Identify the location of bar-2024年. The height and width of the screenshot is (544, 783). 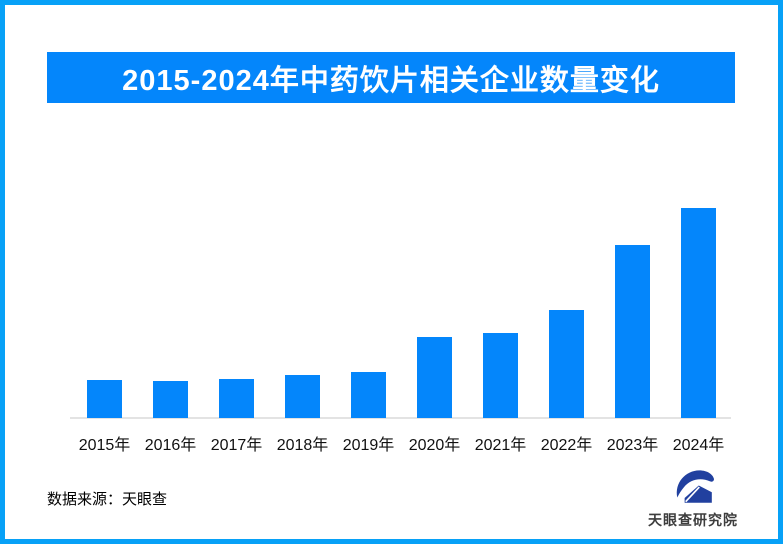
(698, 313).